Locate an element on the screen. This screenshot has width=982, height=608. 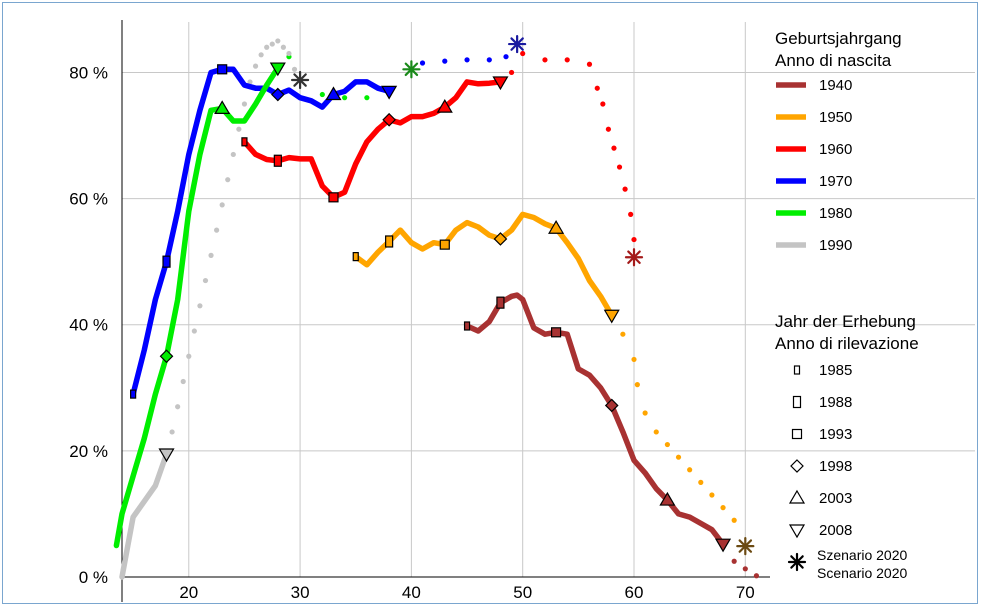
marker-1988-1950 is located at coordinates (389, 241).